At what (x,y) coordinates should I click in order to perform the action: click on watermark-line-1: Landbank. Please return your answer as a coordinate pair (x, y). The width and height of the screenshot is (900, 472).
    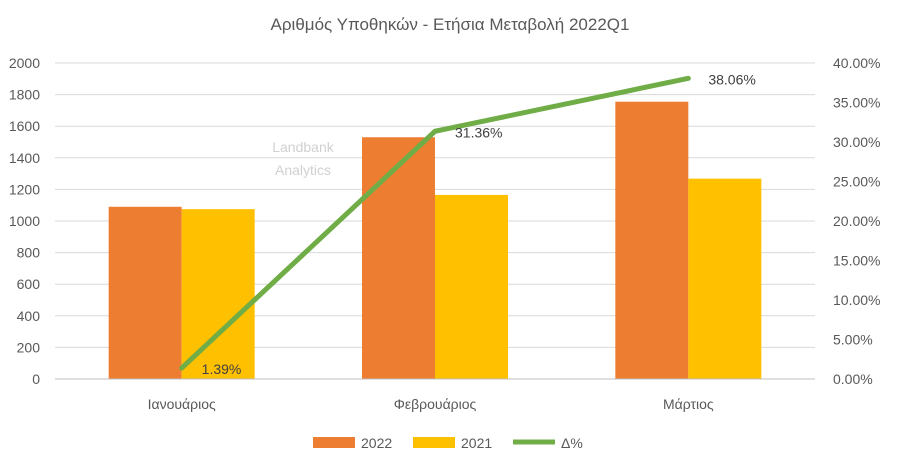
    Looking at the image, I should click on (303, 147).